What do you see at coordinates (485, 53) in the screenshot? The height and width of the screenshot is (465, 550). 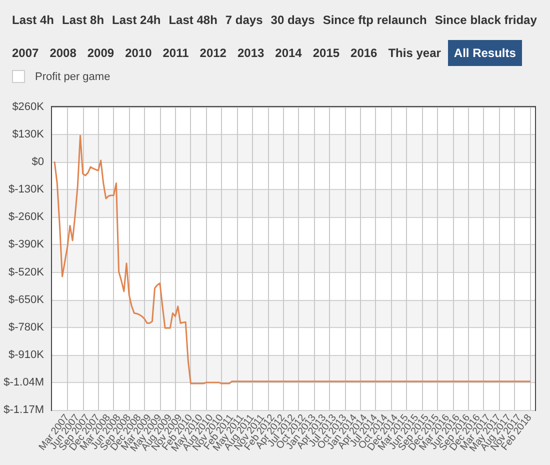 I see `text: All Results` at bounding box center [485, 53].